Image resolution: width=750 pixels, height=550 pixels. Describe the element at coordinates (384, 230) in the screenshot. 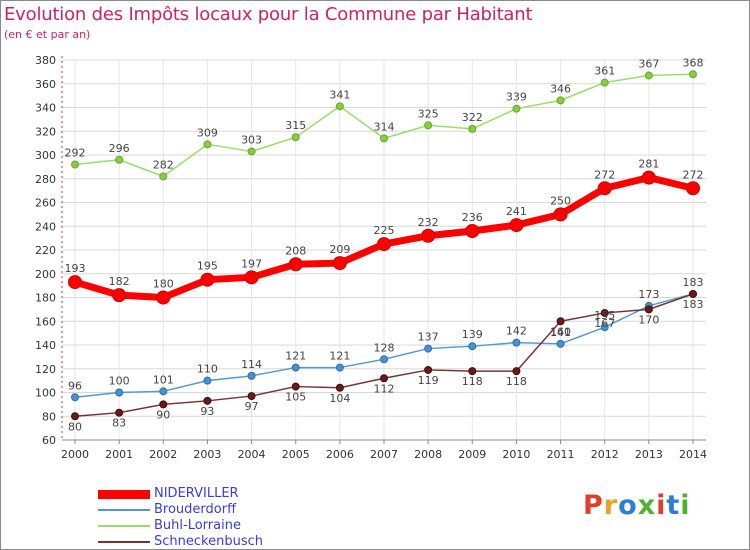

I see `data-label: 225` at that location.